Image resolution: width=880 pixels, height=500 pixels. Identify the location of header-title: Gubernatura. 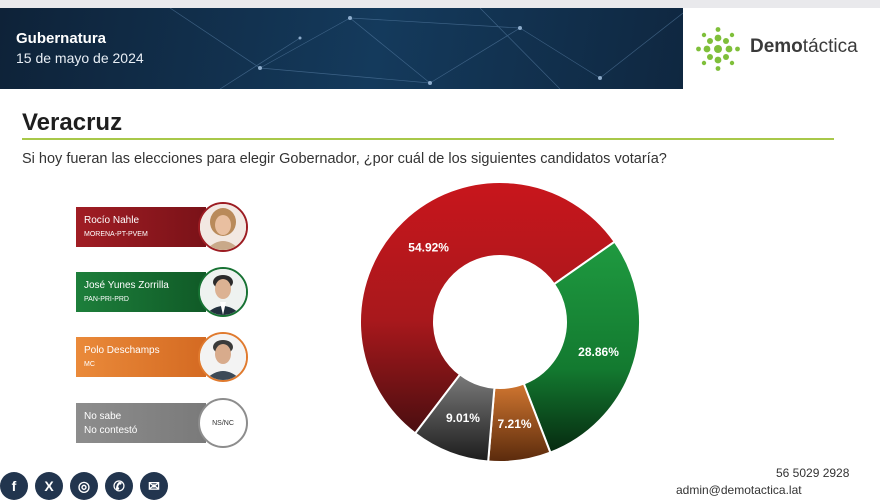
(61, 38).